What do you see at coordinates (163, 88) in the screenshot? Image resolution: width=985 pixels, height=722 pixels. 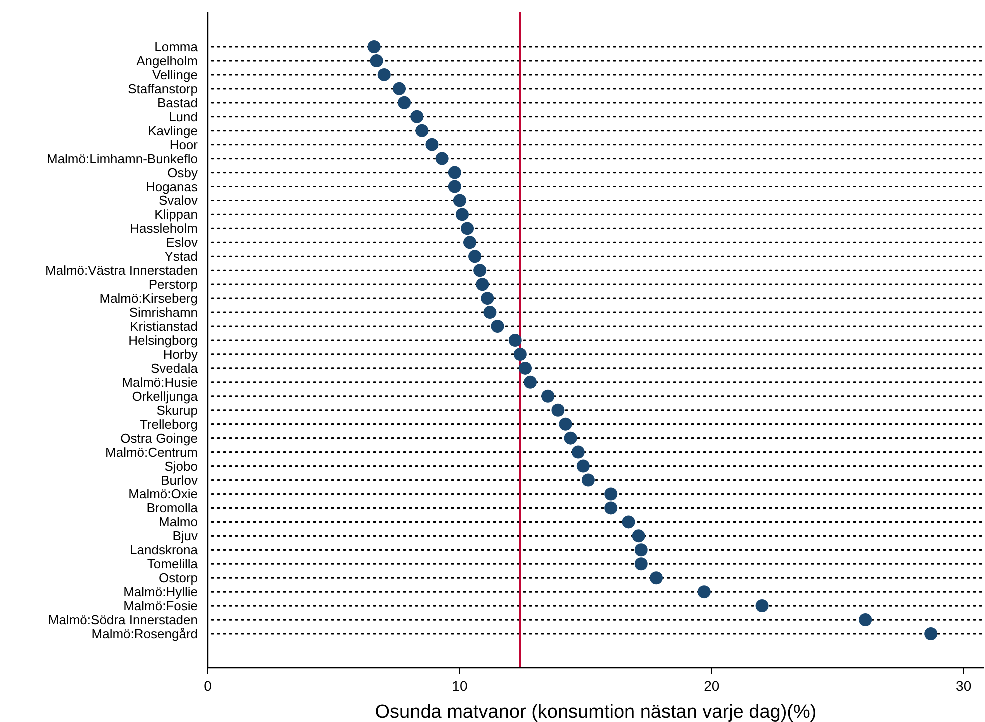 I see `y-tick-label: Staffanstorp` at bounding box center [163, 88].